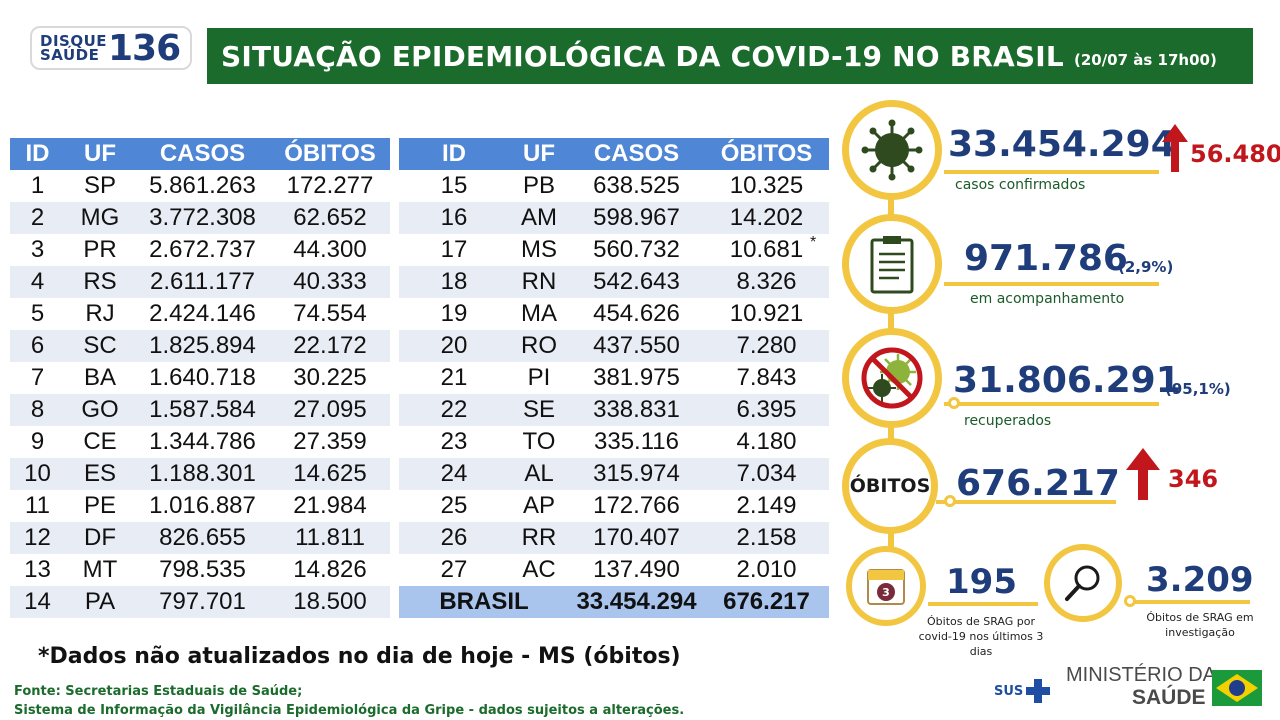  Describe the element at coordinates (1047, 299) in the screenshot. I see `monitoring-label: em acompanhamento` at that location.